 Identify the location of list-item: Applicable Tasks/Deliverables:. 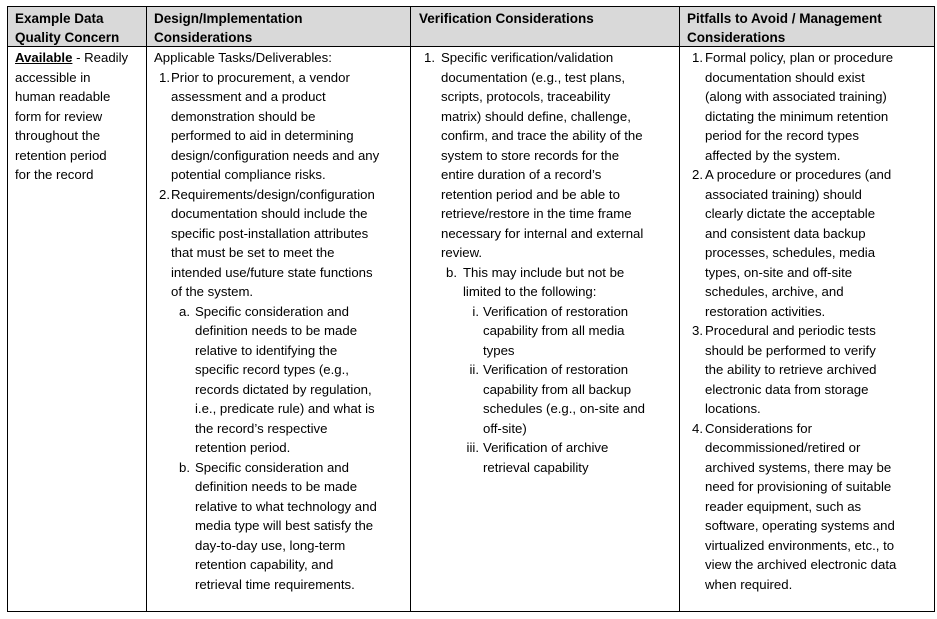
(266, 58).